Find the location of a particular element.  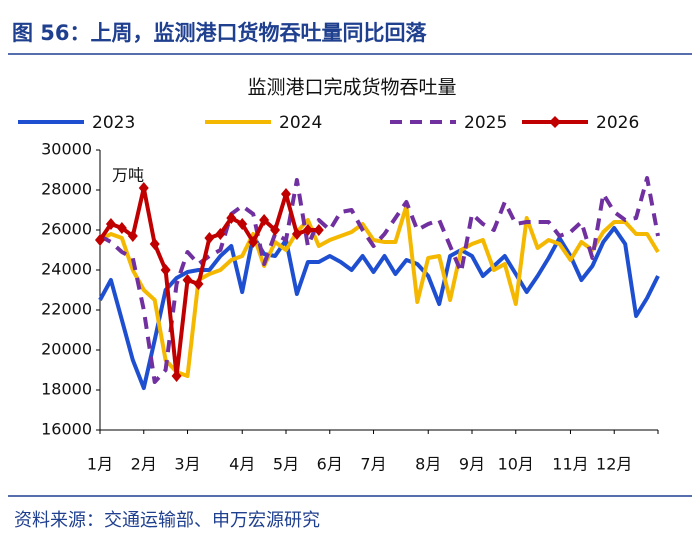

x-tick-label: 5月 is located at coordinates (286, 464).